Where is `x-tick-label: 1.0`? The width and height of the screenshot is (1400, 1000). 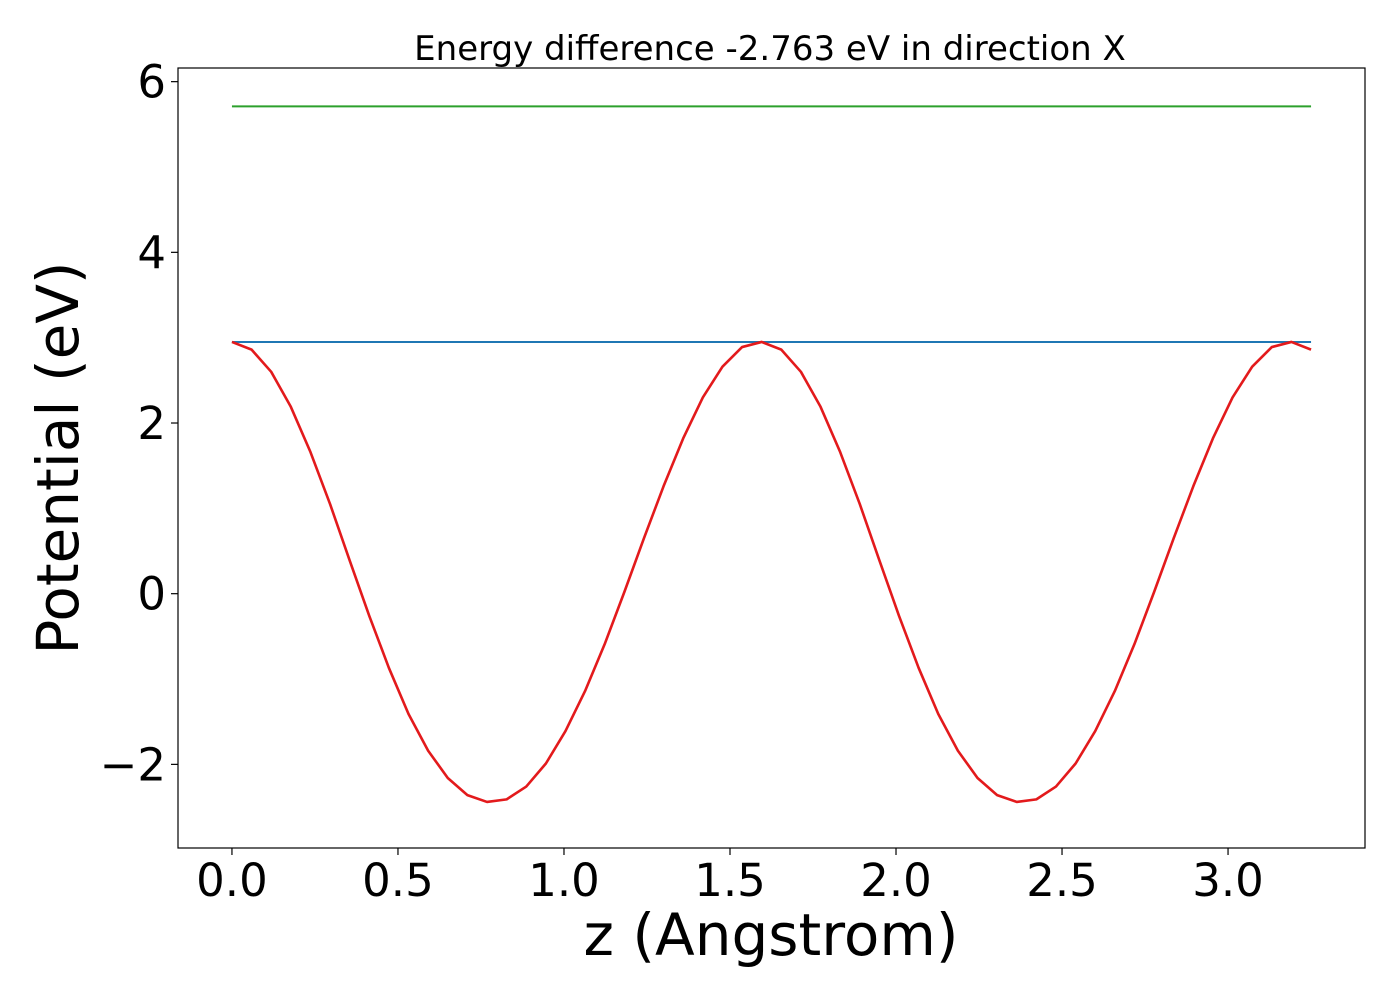 x-tick-label: 1.0 is located at coordinates (564, 880).